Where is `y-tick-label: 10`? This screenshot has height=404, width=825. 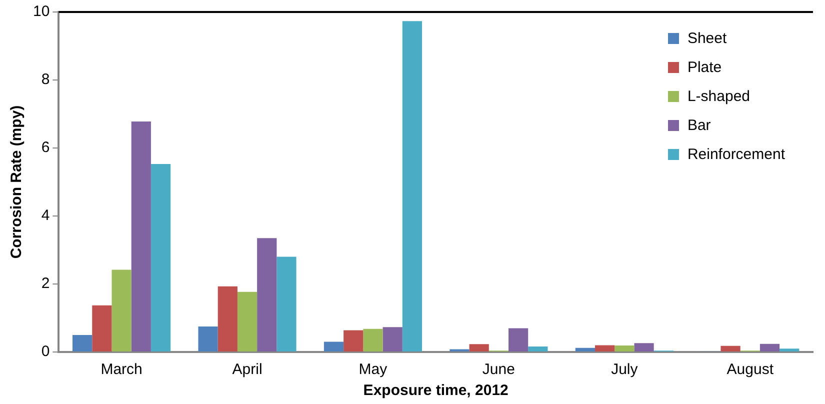 y-tick-label: 10 is located at coordinates (41, 11).